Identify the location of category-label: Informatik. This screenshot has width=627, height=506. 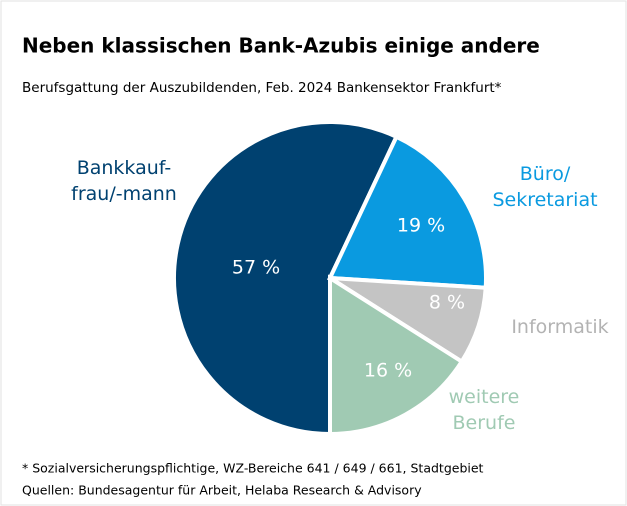
(559, 327).